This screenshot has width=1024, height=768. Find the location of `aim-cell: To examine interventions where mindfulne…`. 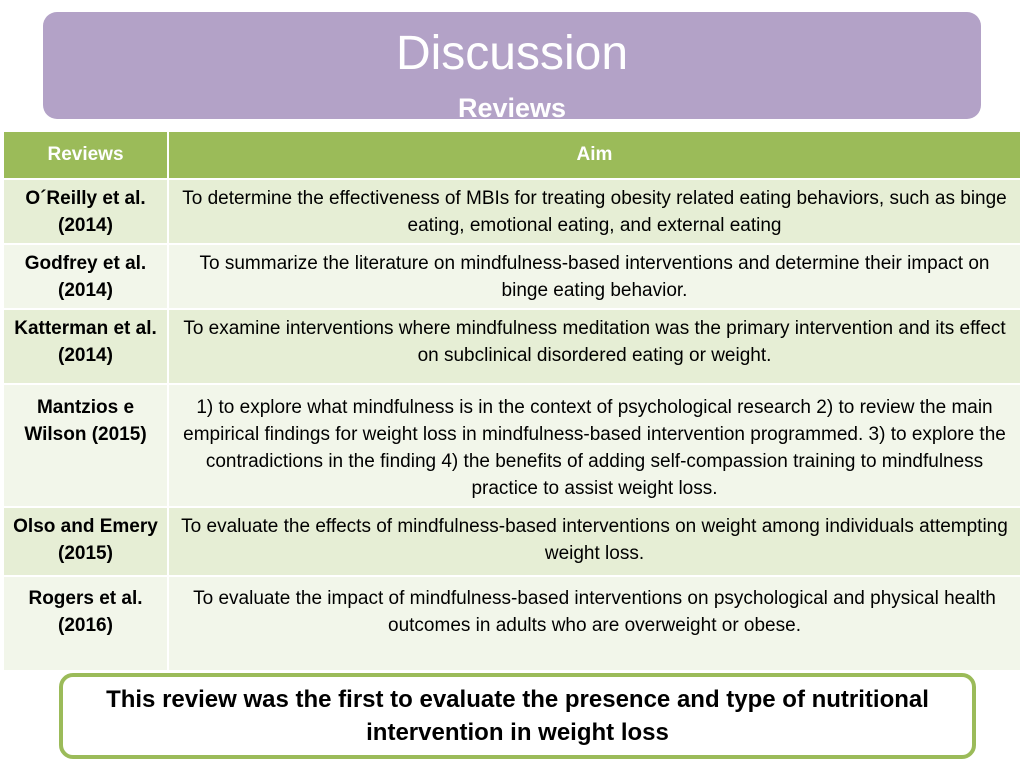

aim-cell: To examine interventions where mindfulne… is located at coordinates (594, 346).